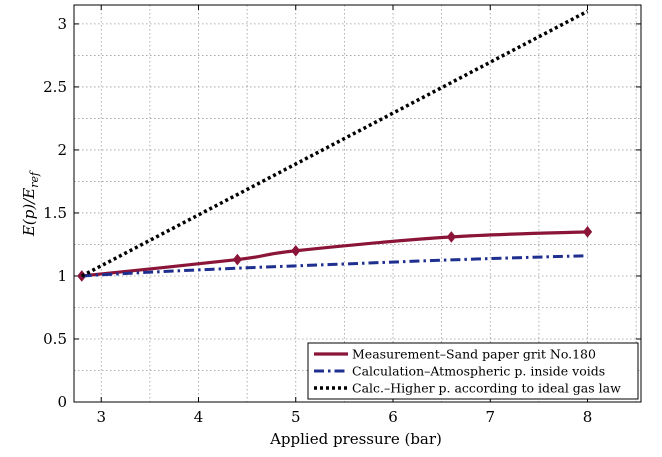 This screenshot has height=457, width=662. What do you see at coordinates (355, 439) in the screenshot?
I see `x-axis-title: Applied pressure (bar)` at bounding box center [355, 439].